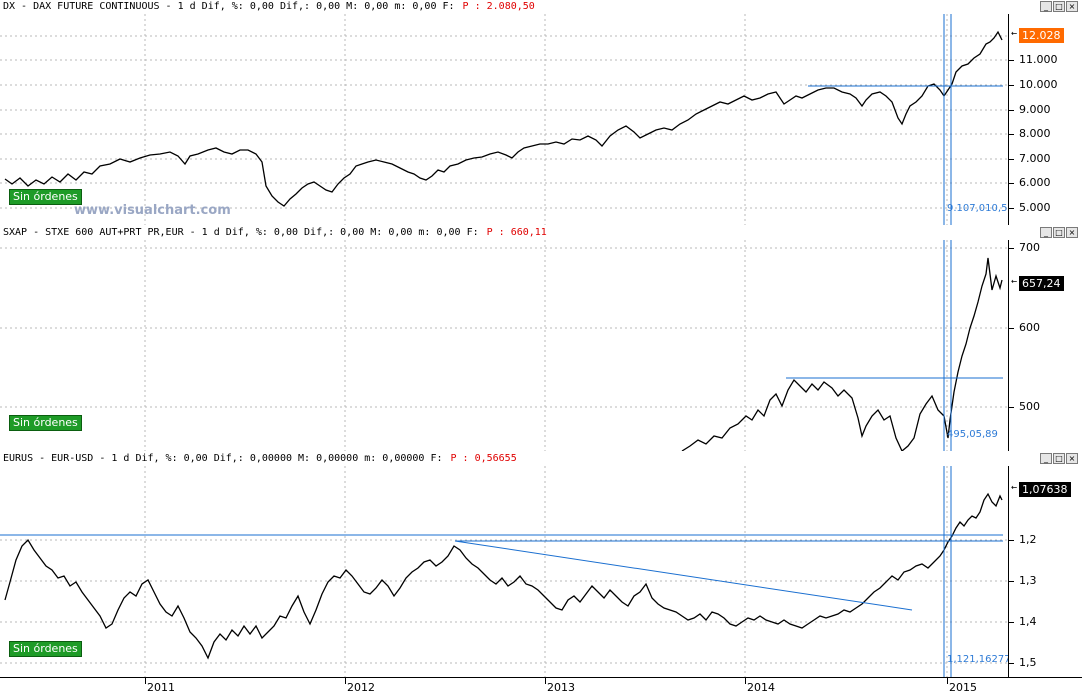 The image size is (1082, 699). I want to click on x-label-year: 2015, so click(963, 687).